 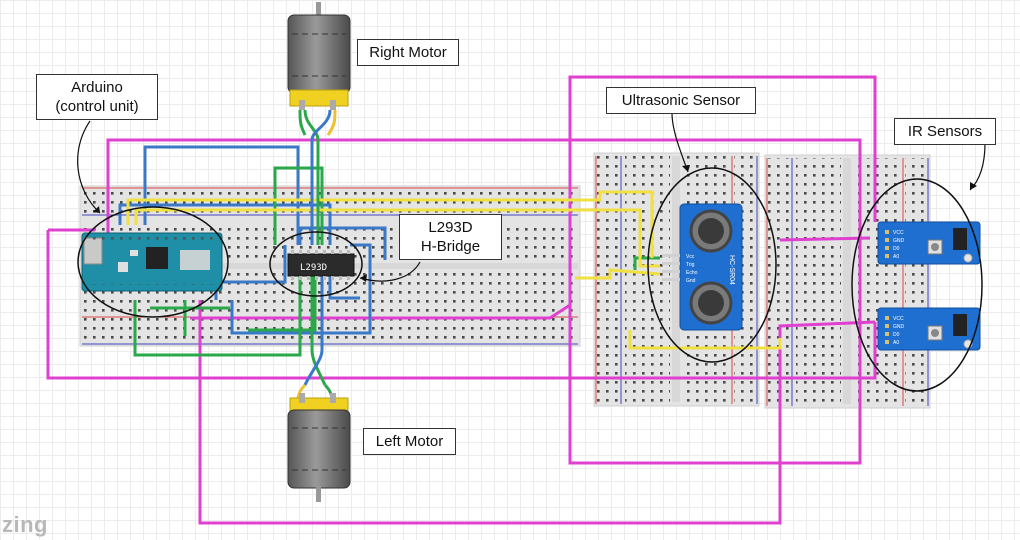 I want to click on arduino-label-line2: (control unit), so click(x=97, y=106).